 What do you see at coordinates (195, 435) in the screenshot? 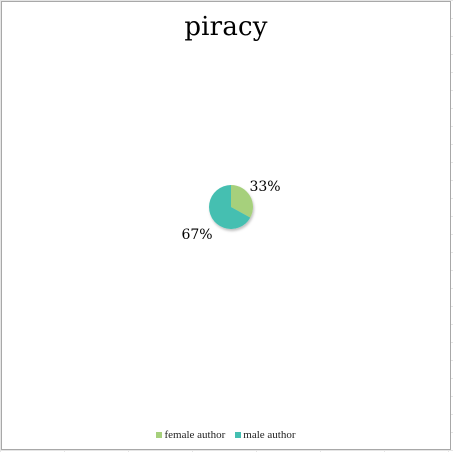
I see `legend-label-female-author: female author` at bounding box center [195, 435].